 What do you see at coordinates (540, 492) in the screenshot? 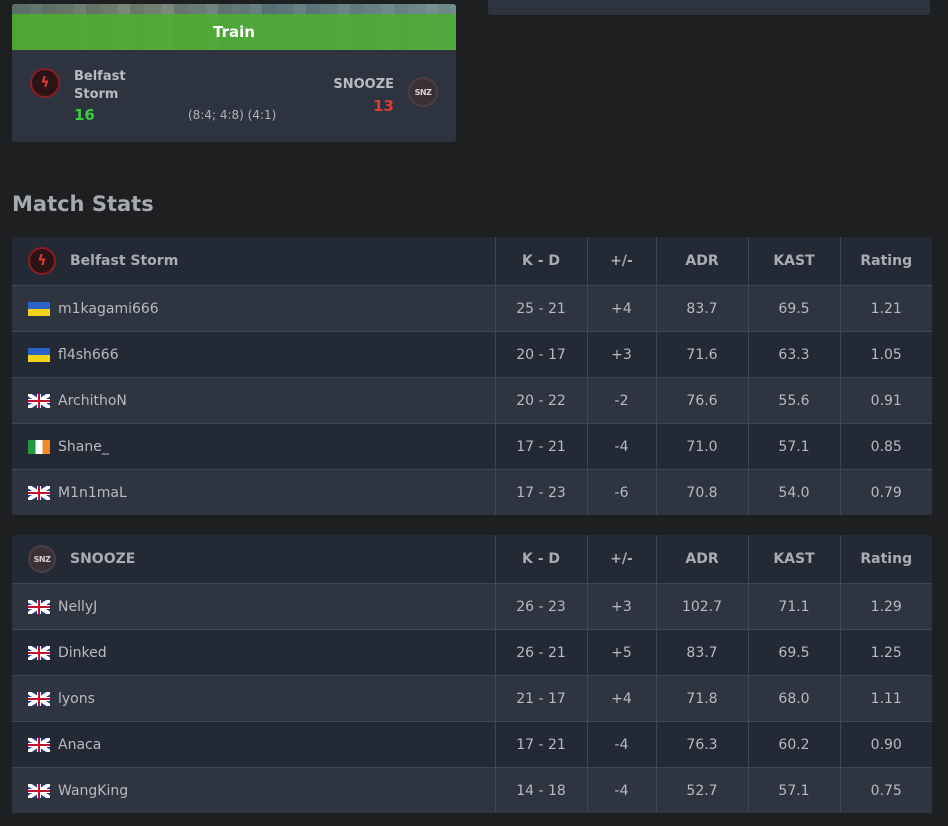
I see `player-kd: 17 - 23` at bounding box center [540, 492].